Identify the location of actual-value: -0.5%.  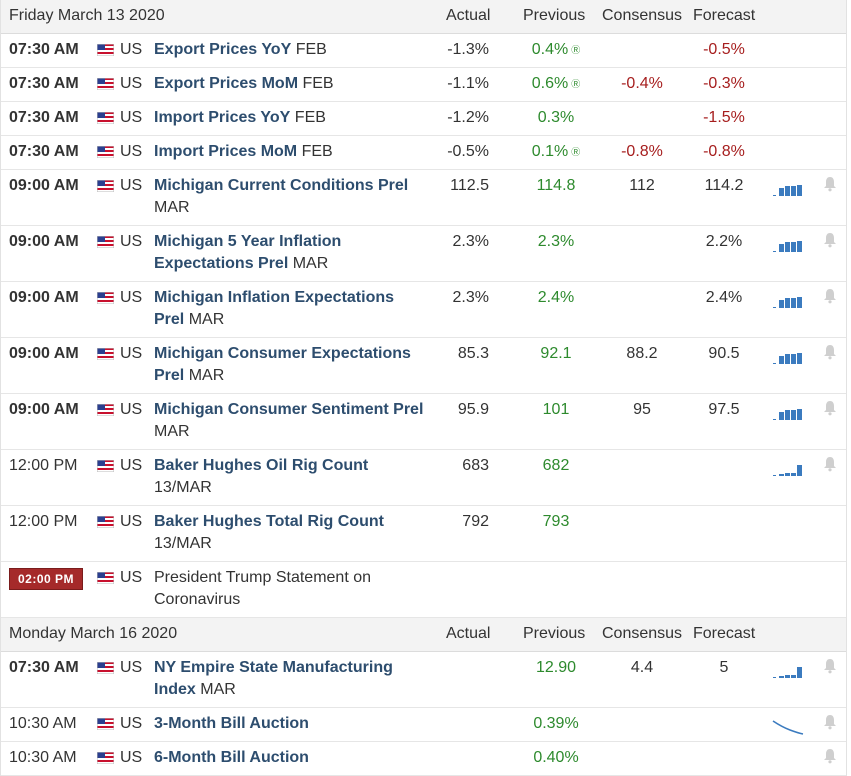
(468, 151).